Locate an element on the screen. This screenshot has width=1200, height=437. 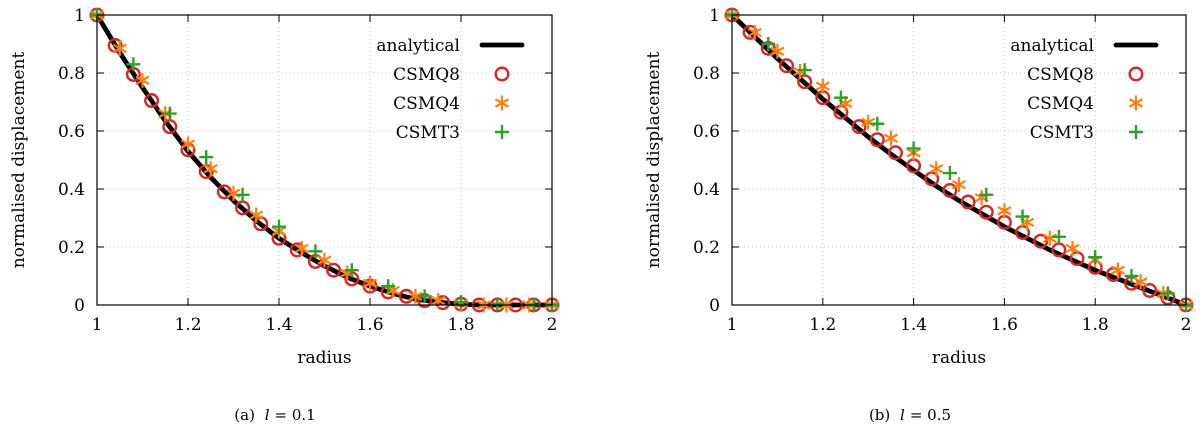
x-axis-label: radius is located at coordinates (324, 358).